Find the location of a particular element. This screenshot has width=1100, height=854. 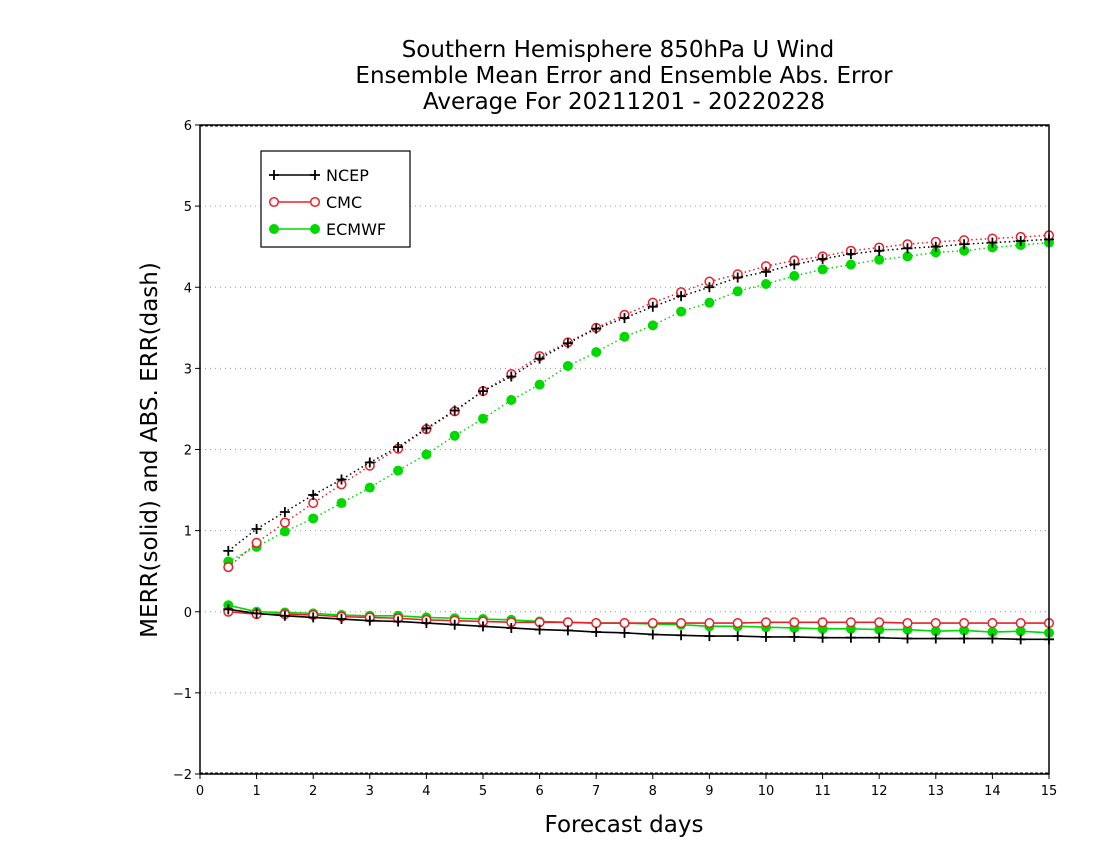

y-axis-label: MERR(solid) and ABS. ERR(dash) is located at coordinates (150, 450).